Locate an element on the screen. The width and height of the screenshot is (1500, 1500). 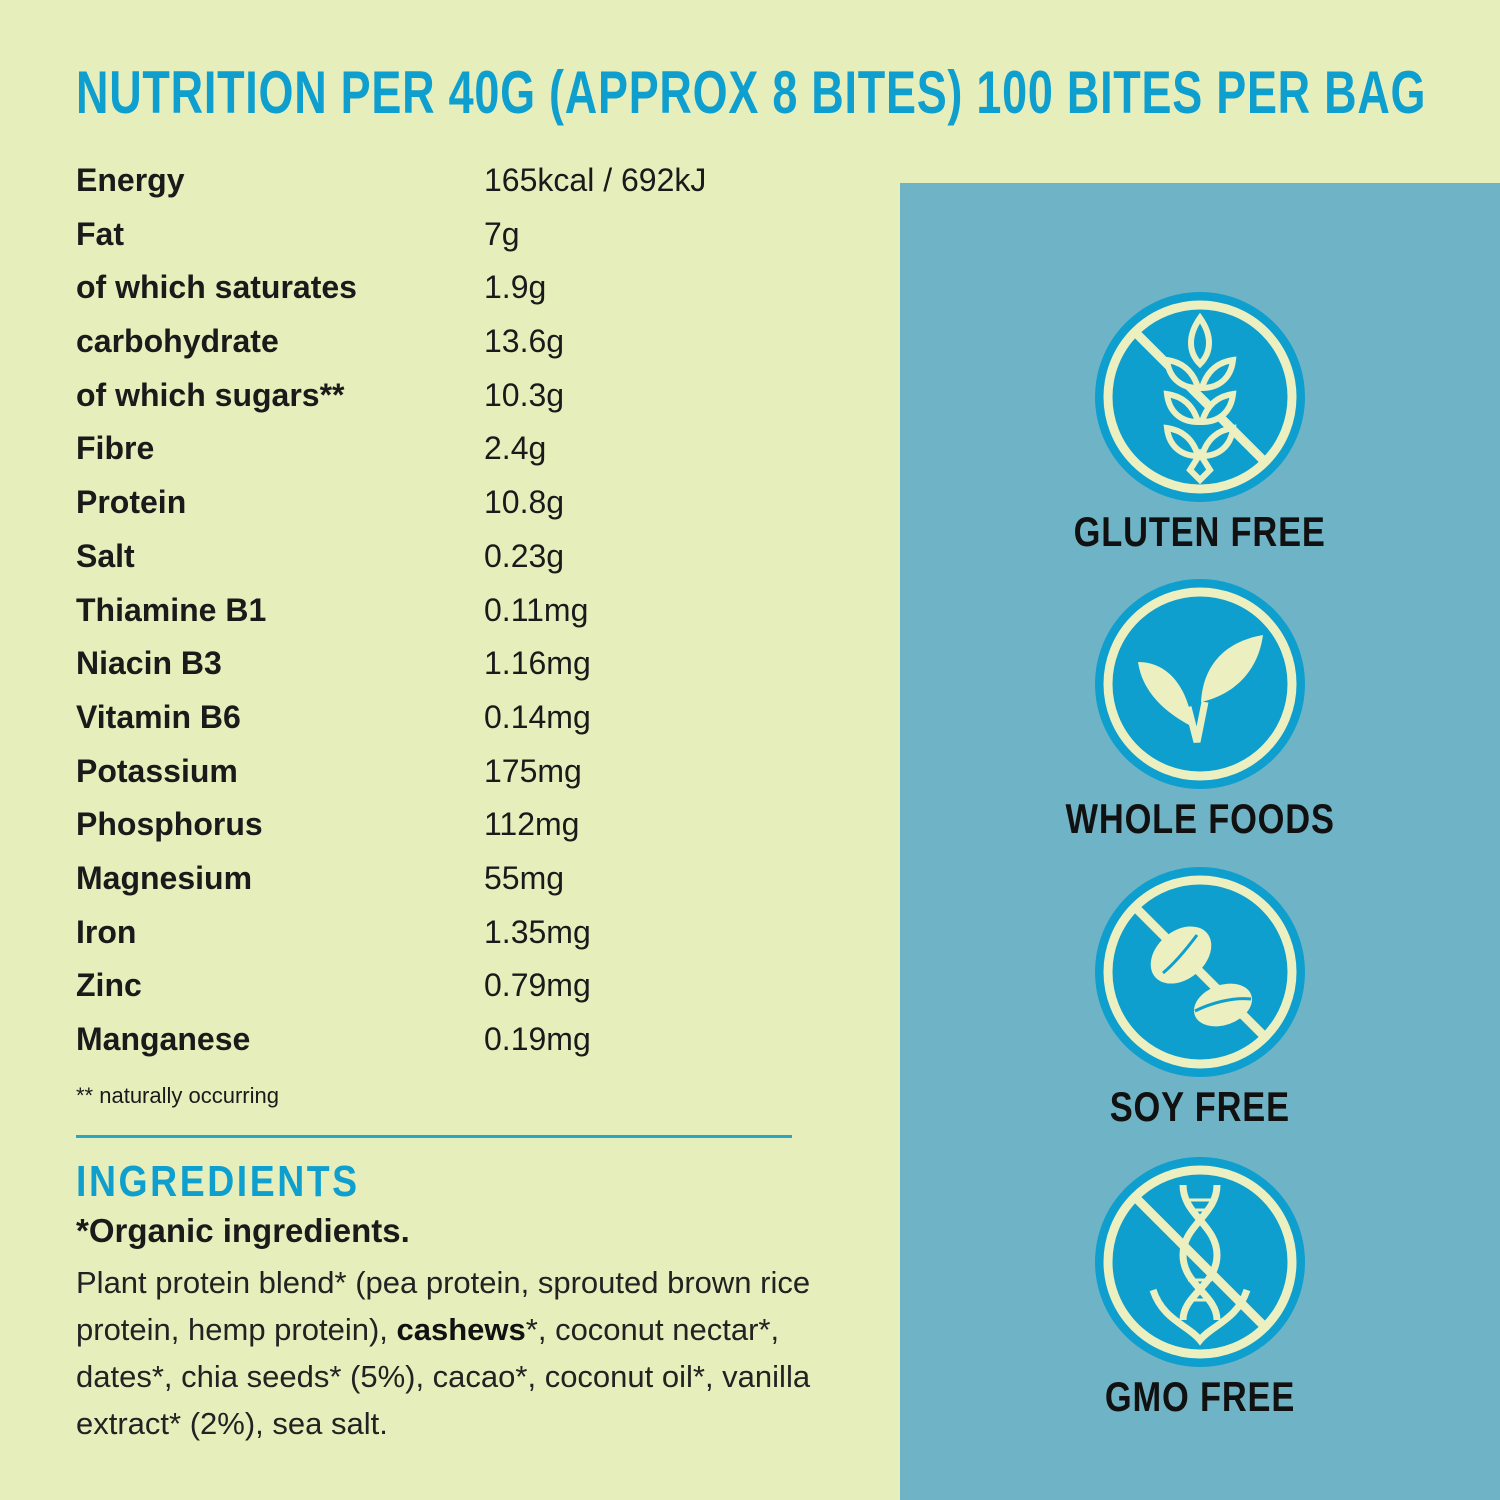
ingredients-heading: INGREDIENTS is located at coordinates (218, 1181).